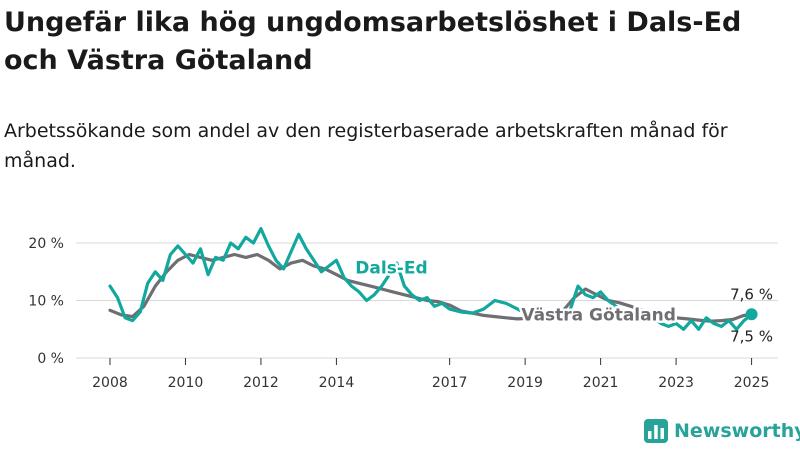 This screenshot has height=450, width=800. Describe the element at coordinates (46, 244) in the screenshot. I see `y-tick-label: 20 %` at that location.